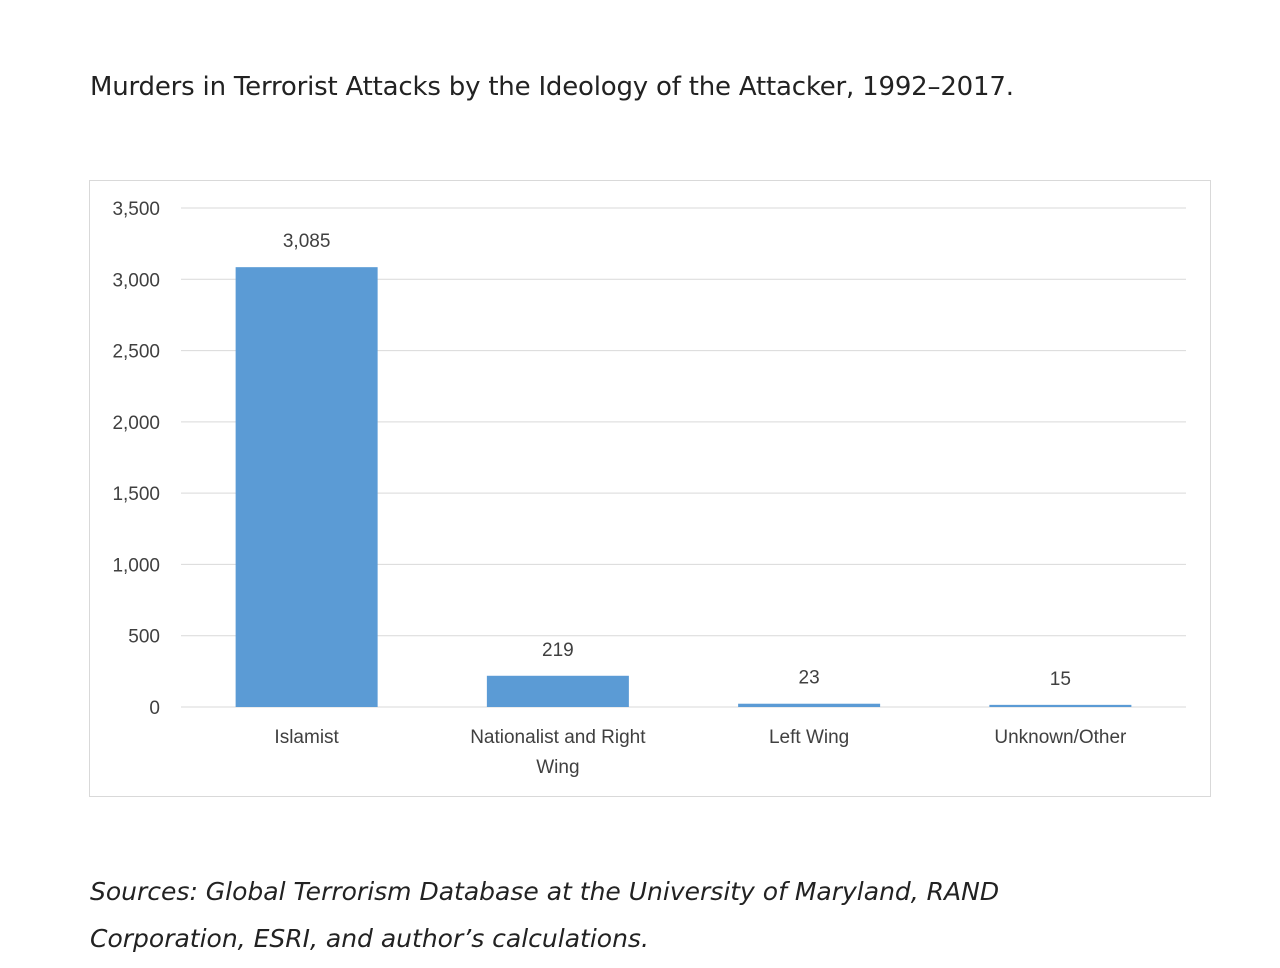 The height and width of the screenshot is (968, 1280). Describe the element at coordinates (307, 241) in the screenshot. I see `data-label: 3,085` at that location.